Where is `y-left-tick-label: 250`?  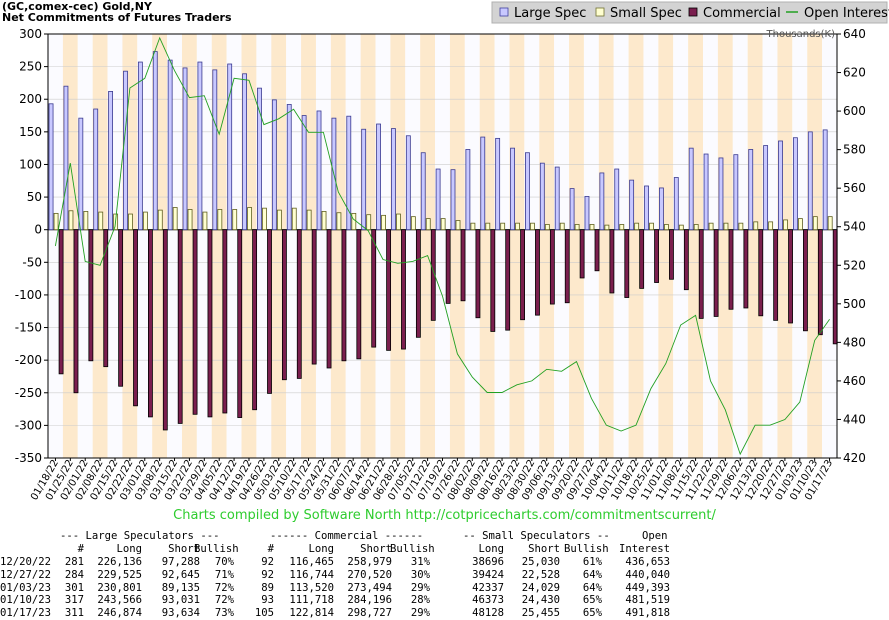
y-left-tick-label: 250 is located at coordinates (30, 67).